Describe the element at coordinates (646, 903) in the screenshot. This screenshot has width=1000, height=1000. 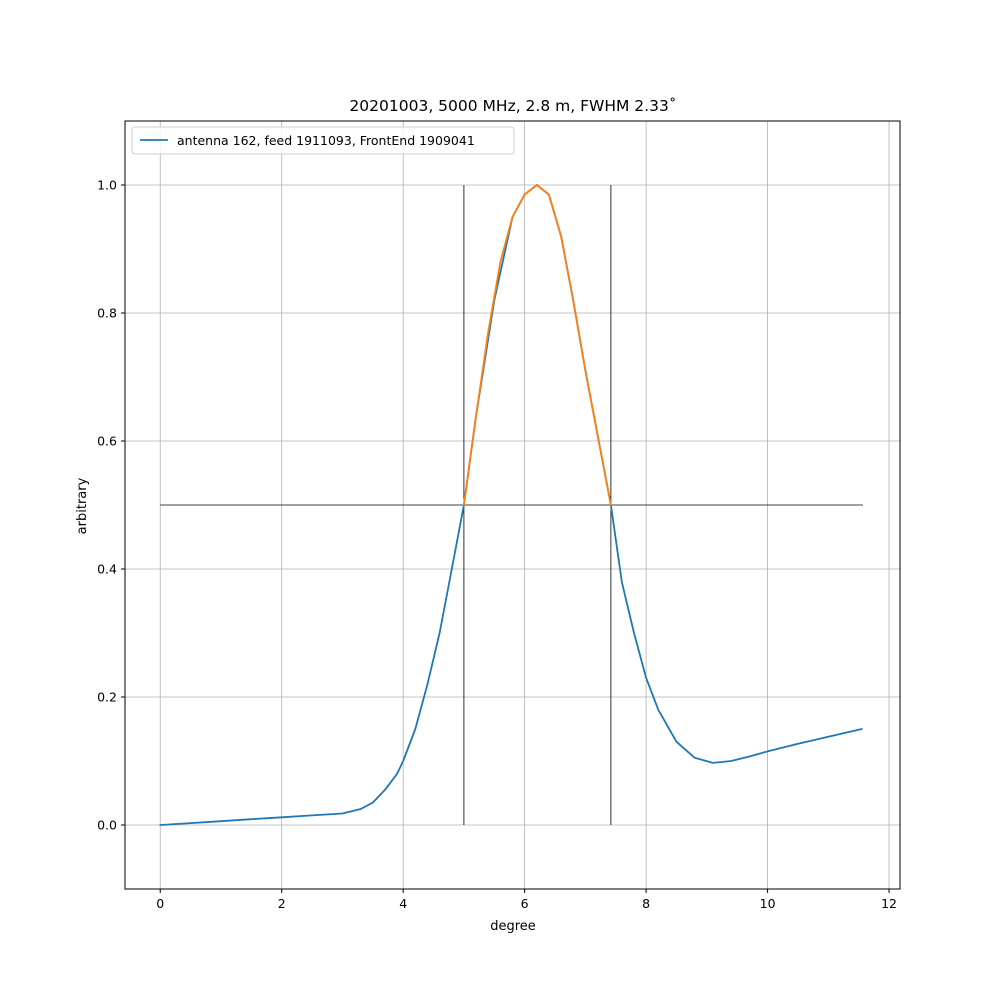
I see `x-tick-label: 8` at that location.